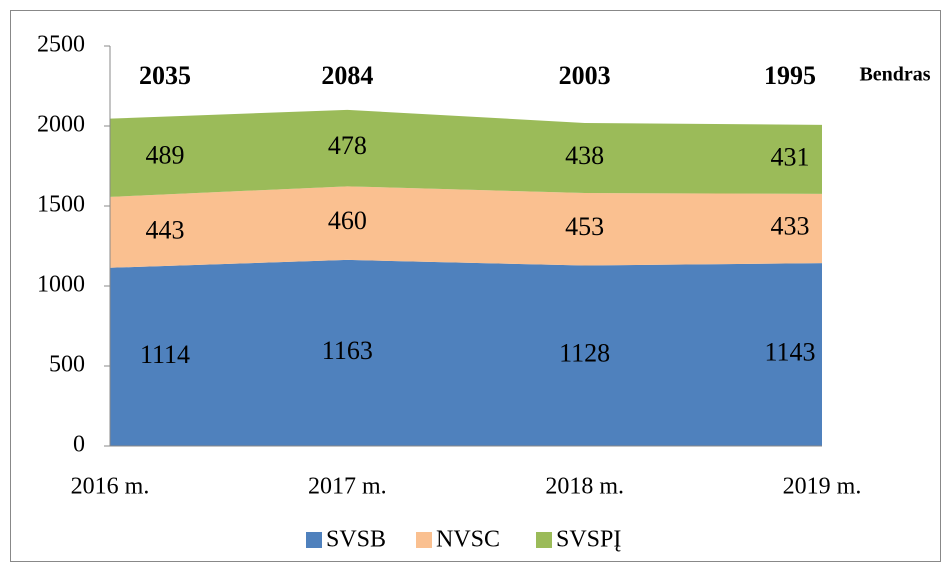 This screenshot has width=952, height=572. What do you see at coordinates (790, 225) in the screenshot?
I see `data-label: 433` at bounding box center [790, 225].